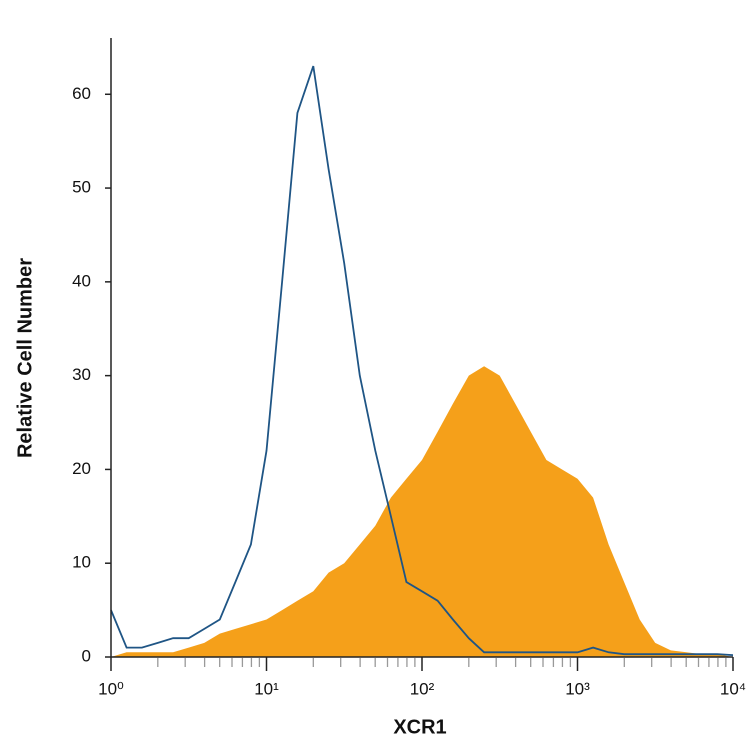 The image size is (750, 755). What do you see at coordinates (111, 688) in the screenshot?
I see `x-tick-label: 10⁰` at bounding box center [111, 688].